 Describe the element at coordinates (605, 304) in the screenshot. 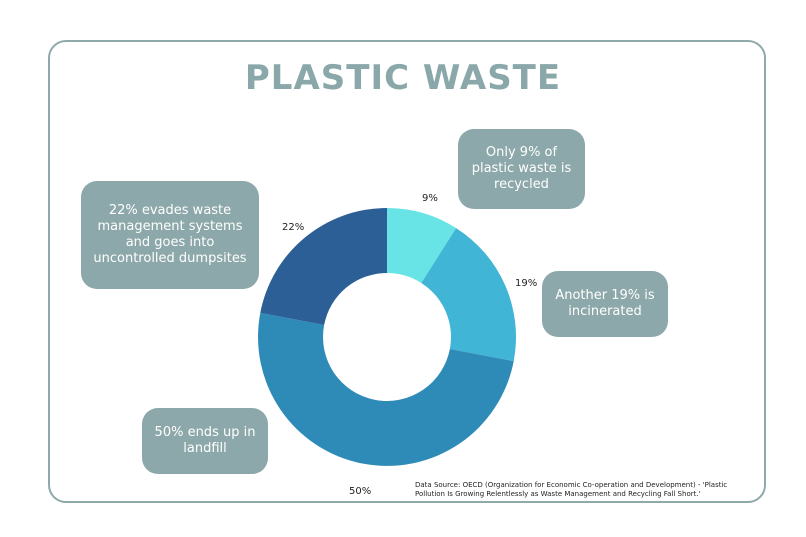

I see `callout-incinerated: Another 19% is incinerated` at that location.